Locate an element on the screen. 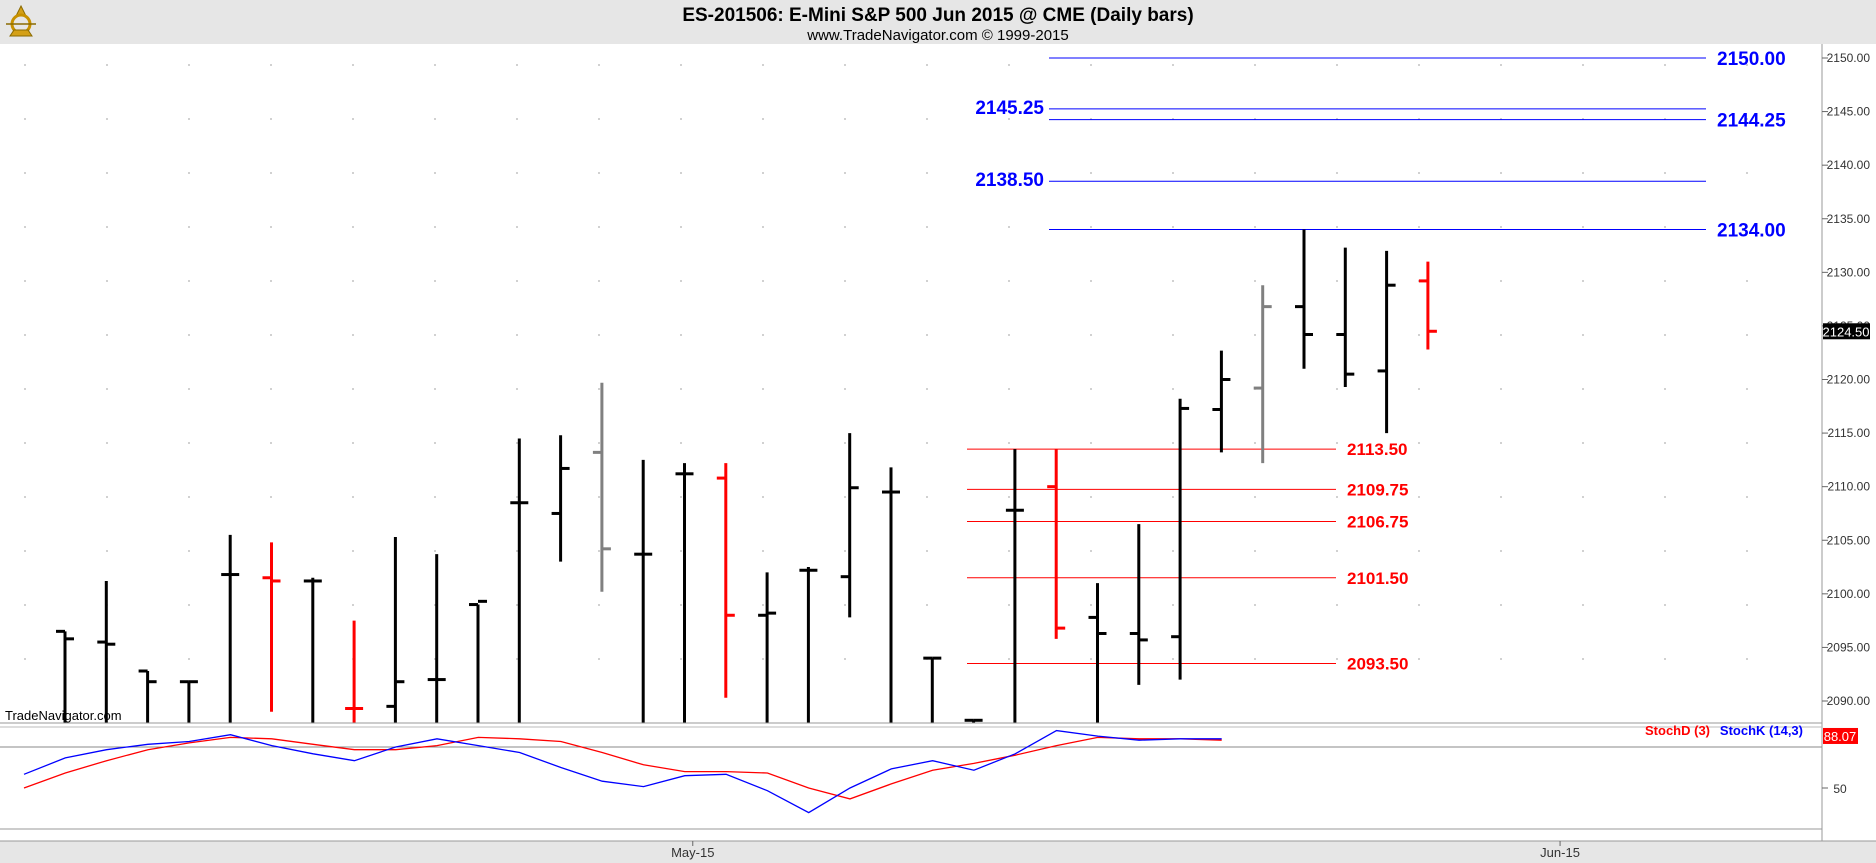 Image resolution: width=1876 pixels, height=863 pixels. resistance-label: 2145.25 is located at coordinates (1009, 108).